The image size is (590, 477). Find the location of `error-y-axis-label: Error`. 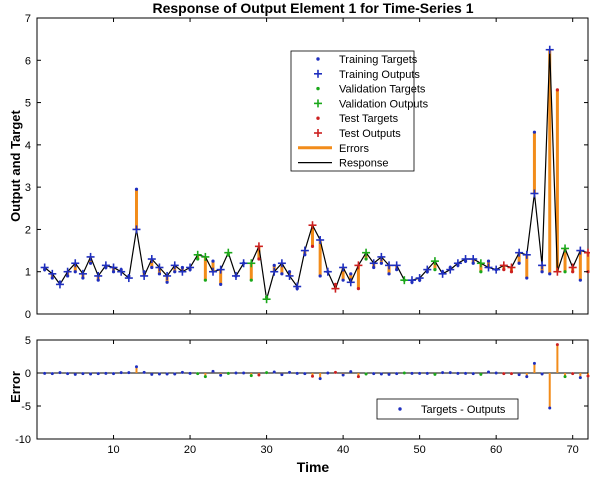

error-y-axis-label: Error is located at coordinates (15, 387).